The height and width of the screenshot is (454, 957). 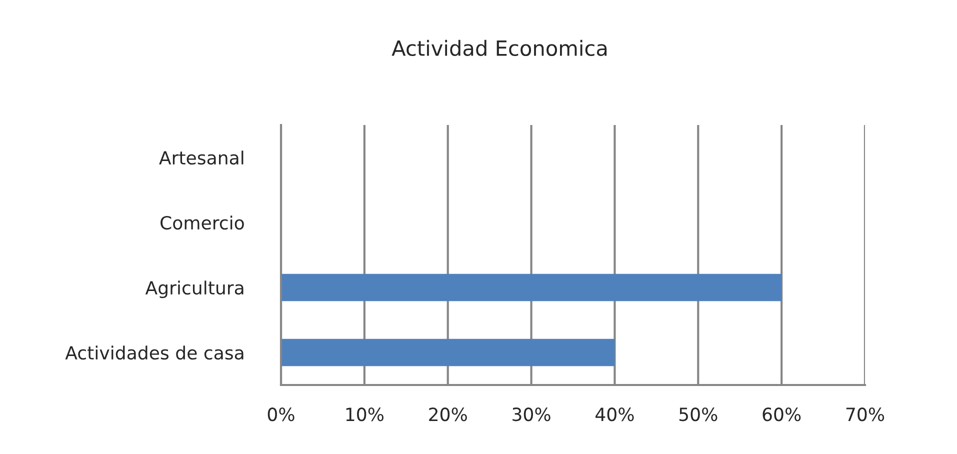 I want to click on y-tick-label: Artesanal, so click(x=201, y=157).